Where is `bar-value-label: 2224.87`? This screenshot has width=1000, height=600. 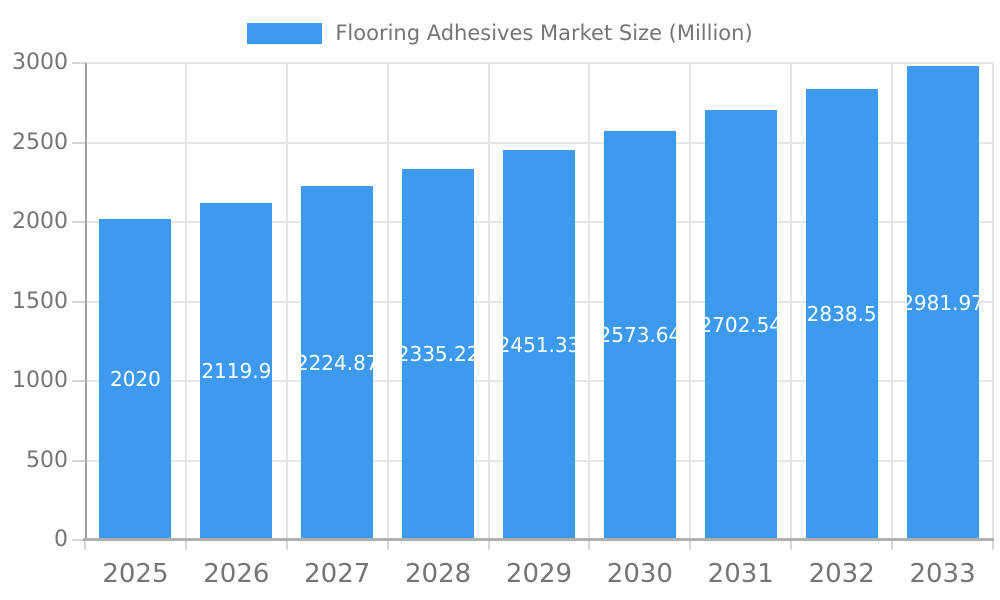 bar-value-label: 2224.87 is located at coordinates (337, 363).